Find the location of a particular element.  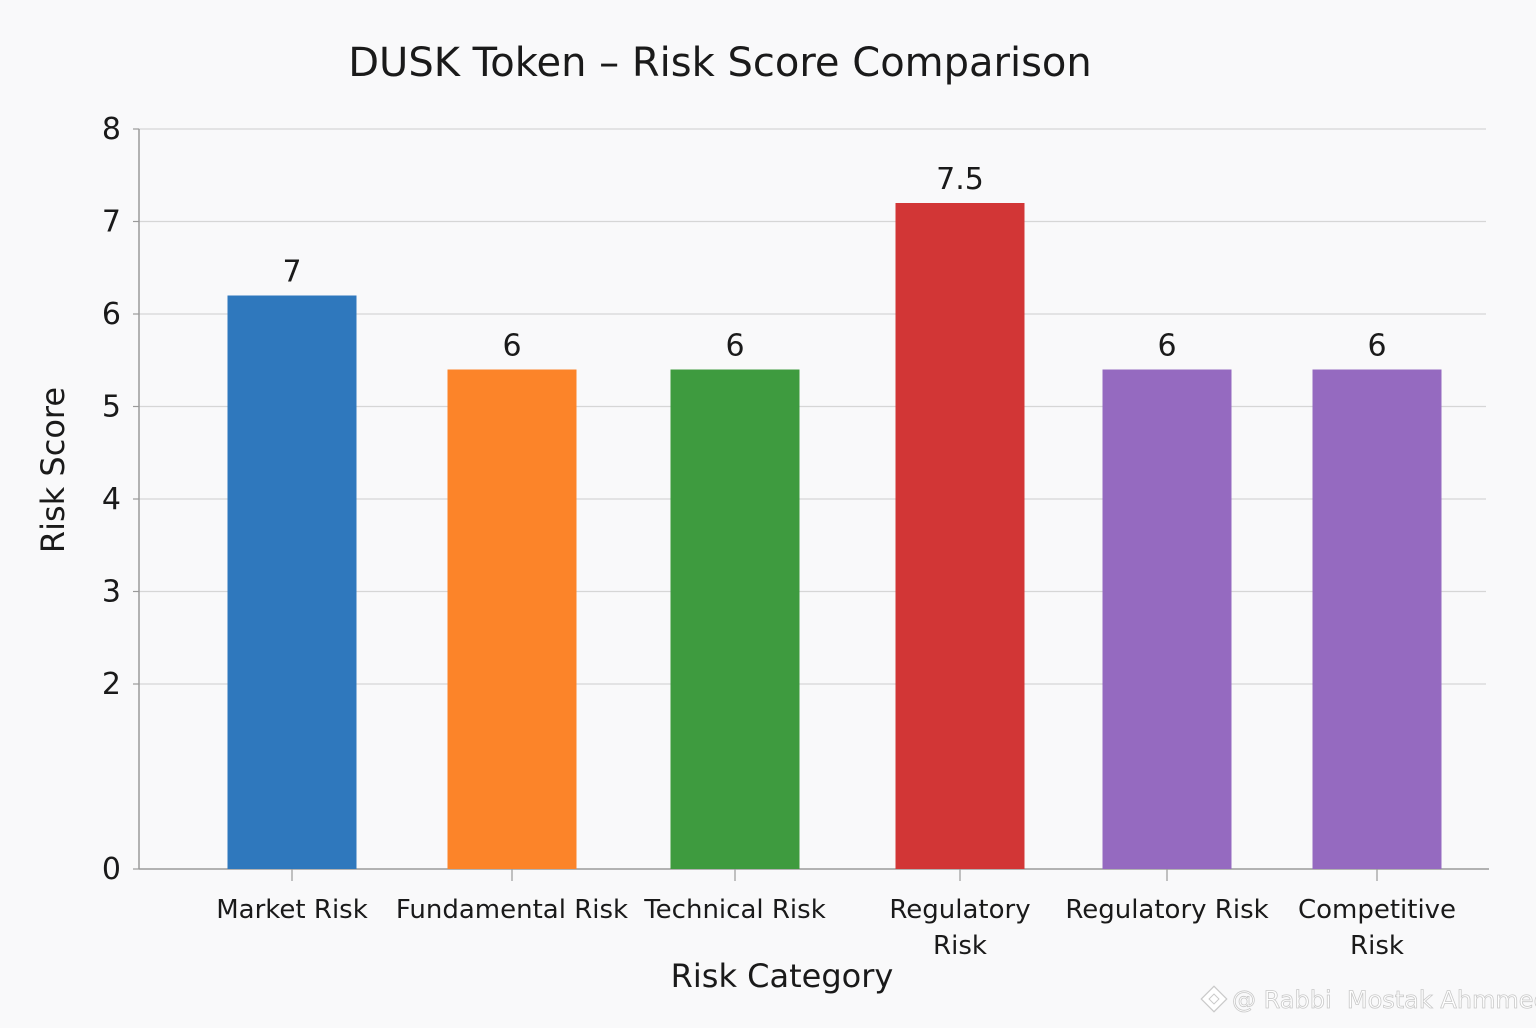

data-labels: 7 6 6 7.5 6 6 is located at coordinates (834, 263).